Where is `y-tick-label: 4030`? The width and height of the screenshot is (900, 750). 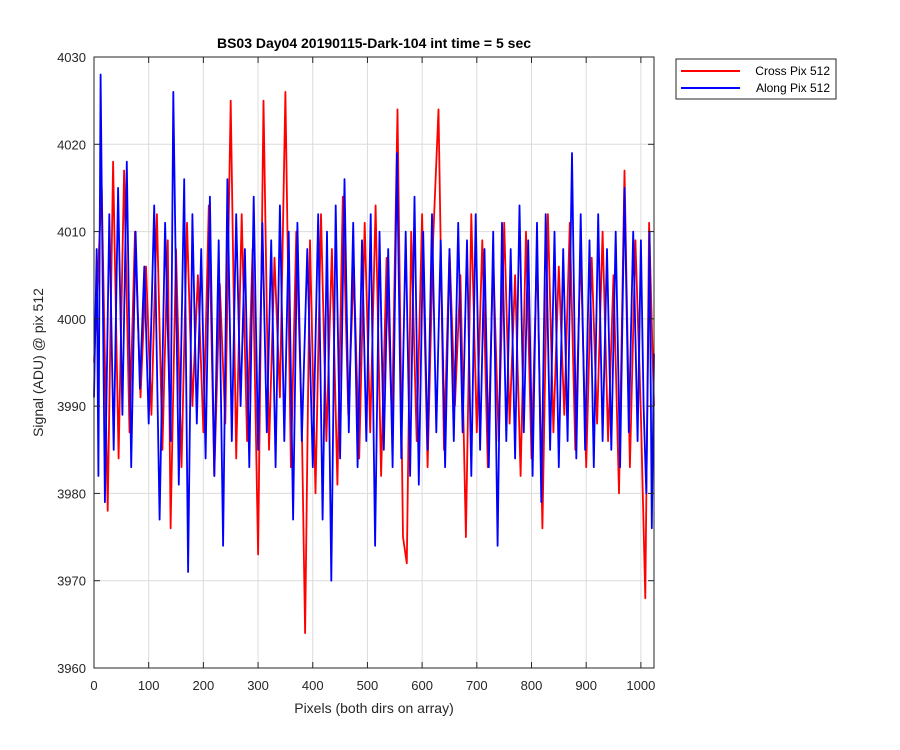
y-tick-label: 4030 is located at coordinates (71, 57).